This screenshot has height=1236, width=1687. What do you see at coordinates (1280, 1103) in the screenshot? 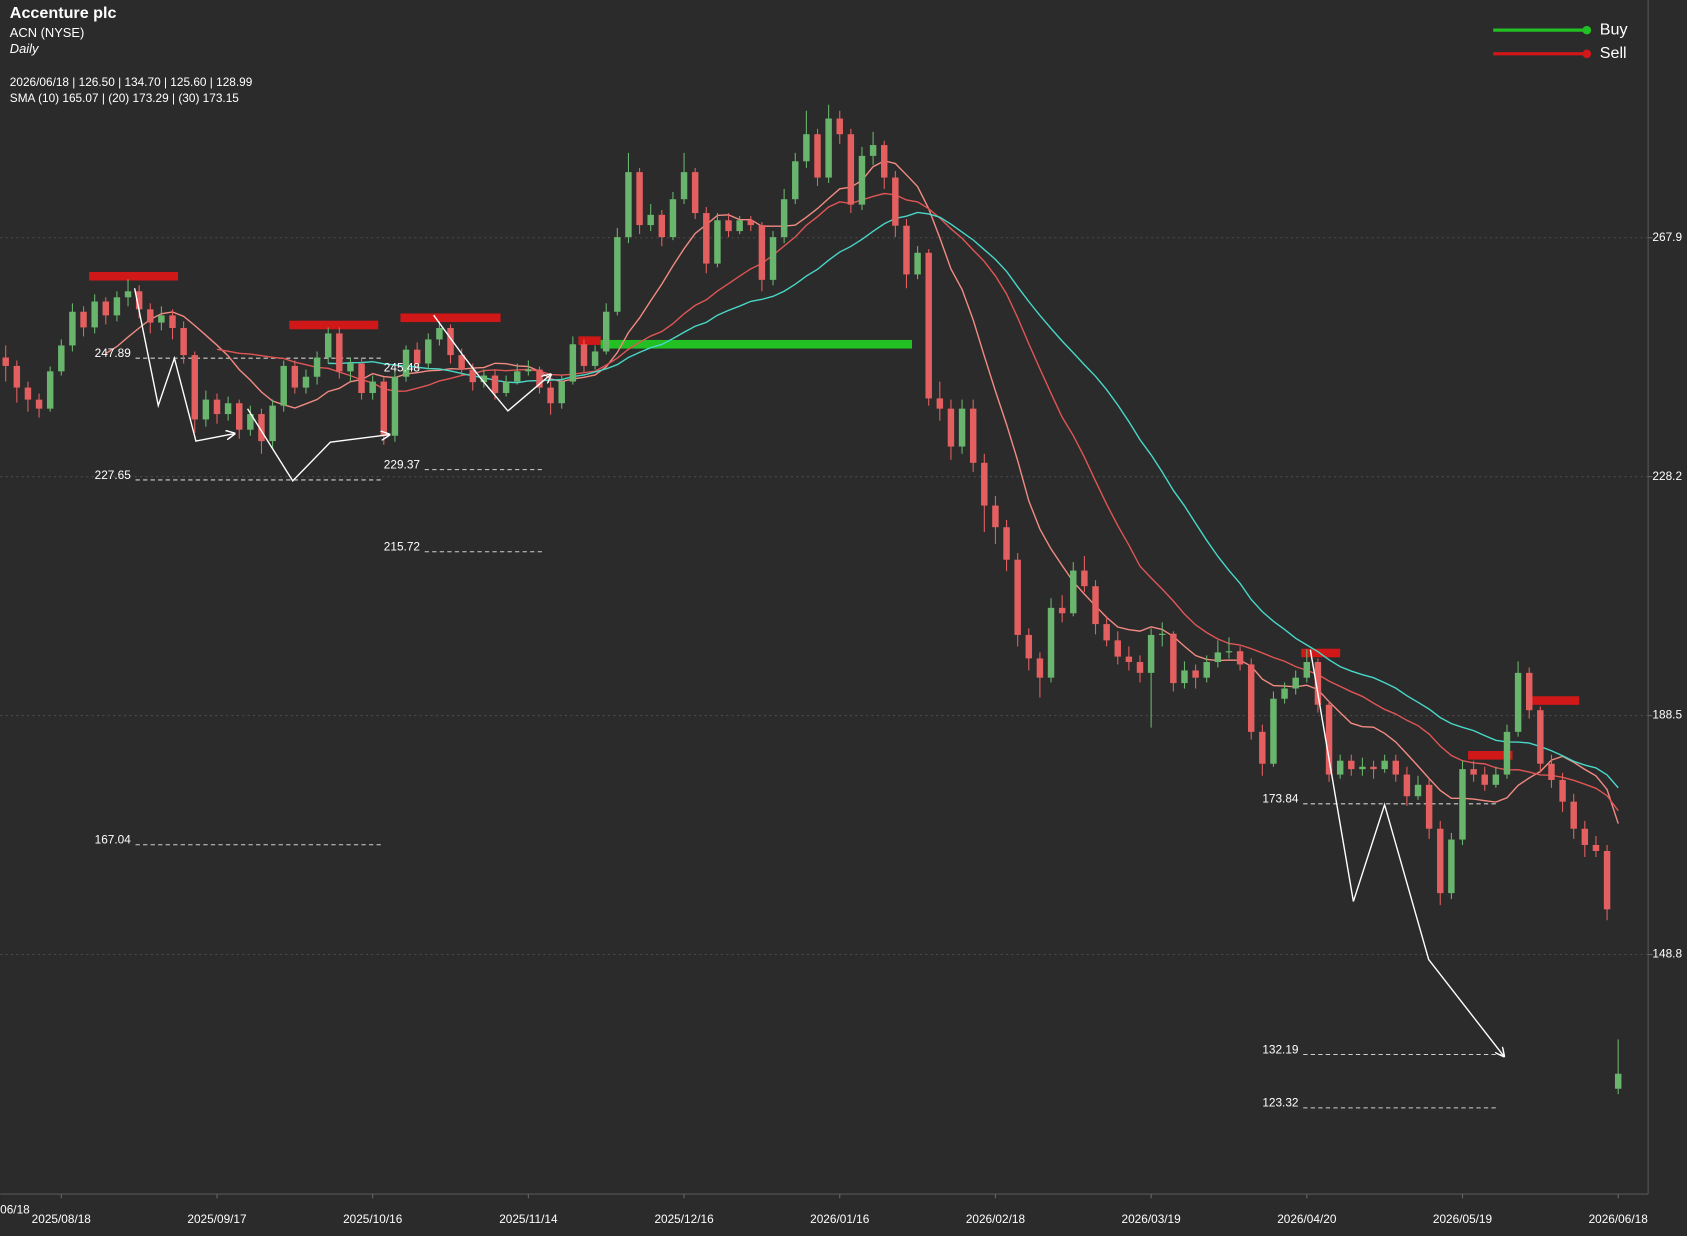
I see `level-label: 123.32` at bounding box center [1280, 1103].